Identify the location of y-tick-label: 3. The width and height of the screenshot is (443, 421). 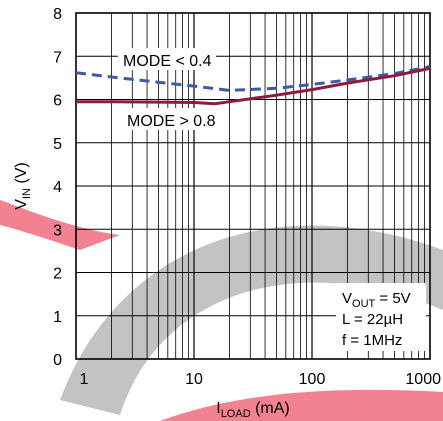
(57, 230).